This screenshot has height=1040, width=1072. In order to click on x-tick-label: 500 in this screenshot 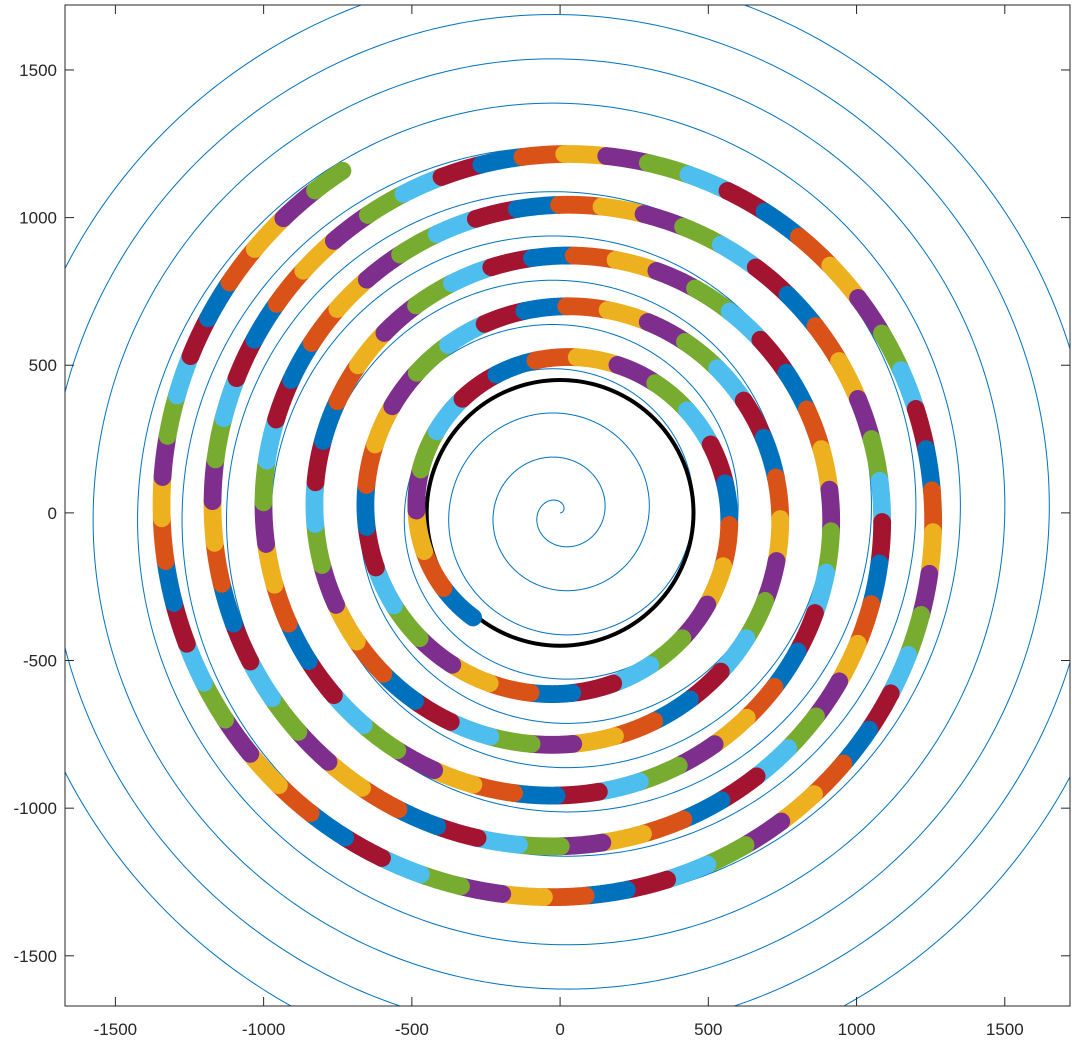, I will do `click(708, 1029)`.